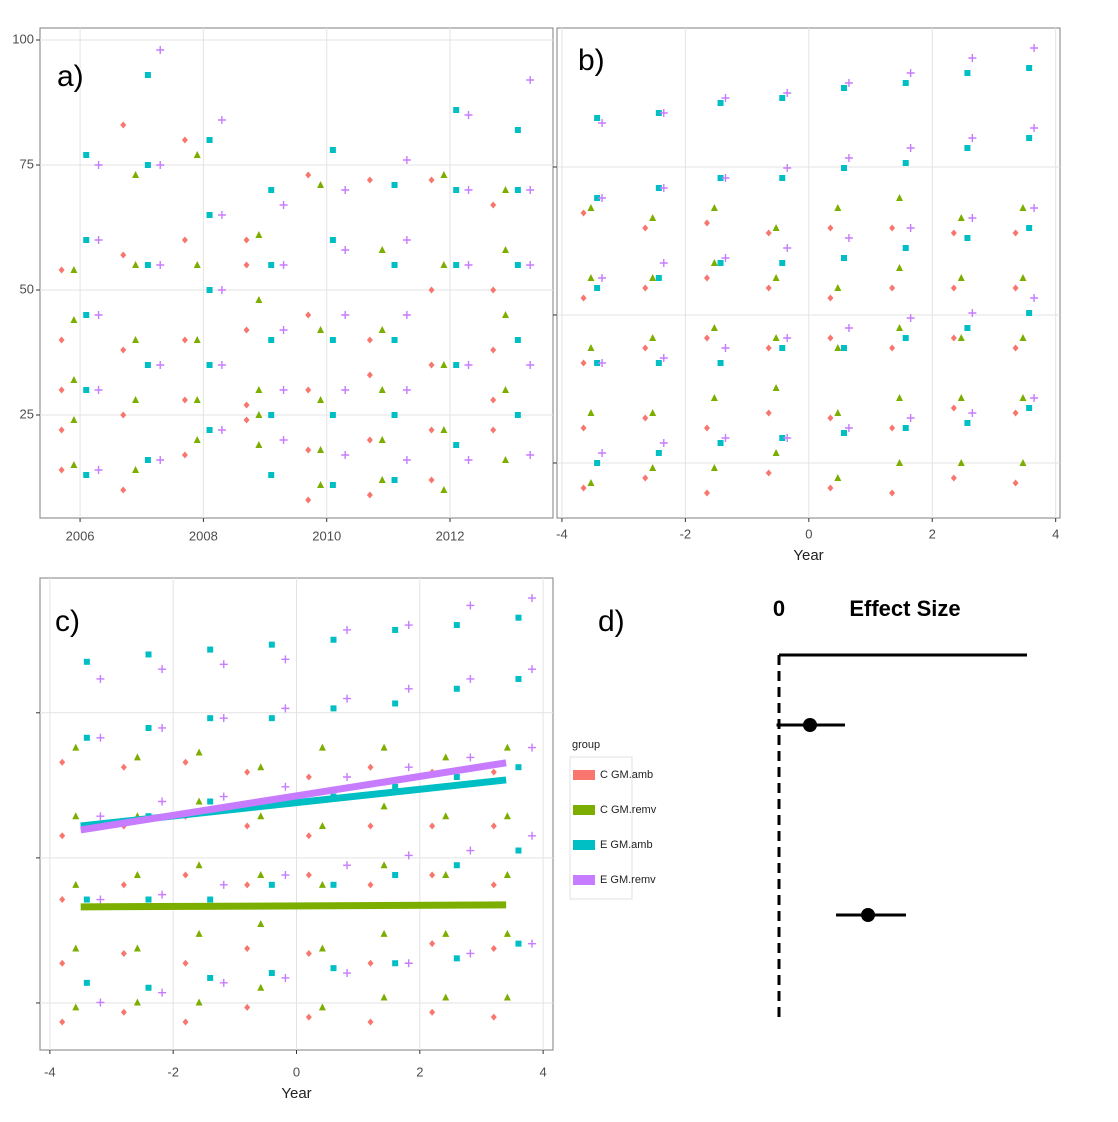  I want to click on x-tick-label: 2, so click(932, 533).